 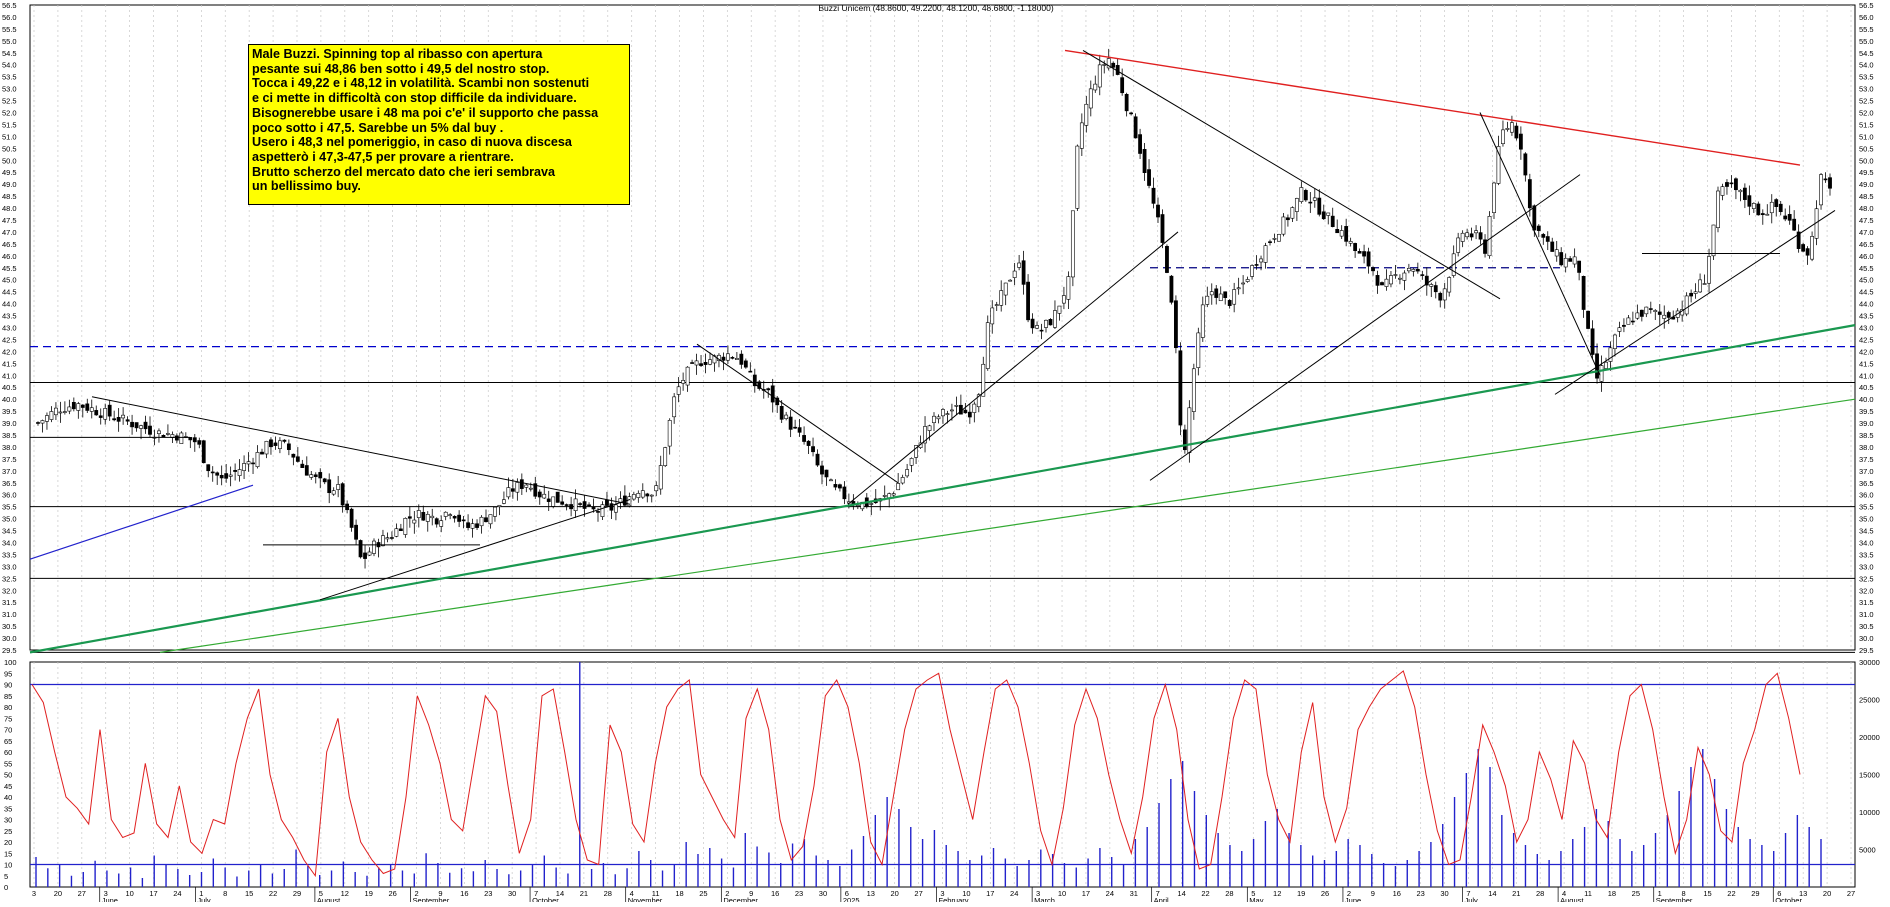 I want to click on y-tick-label: 29.5, so click(x=9, y=650).